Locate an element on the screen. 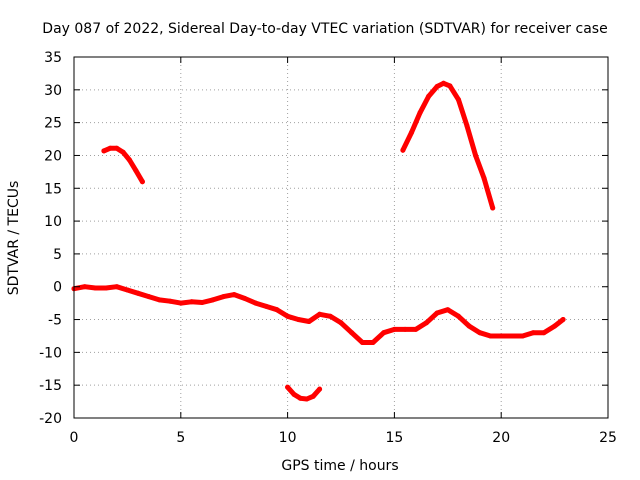 The image size is (640, 480). y-axis-label: SDTVAR / TECUs is located at coordinates (14, 238).